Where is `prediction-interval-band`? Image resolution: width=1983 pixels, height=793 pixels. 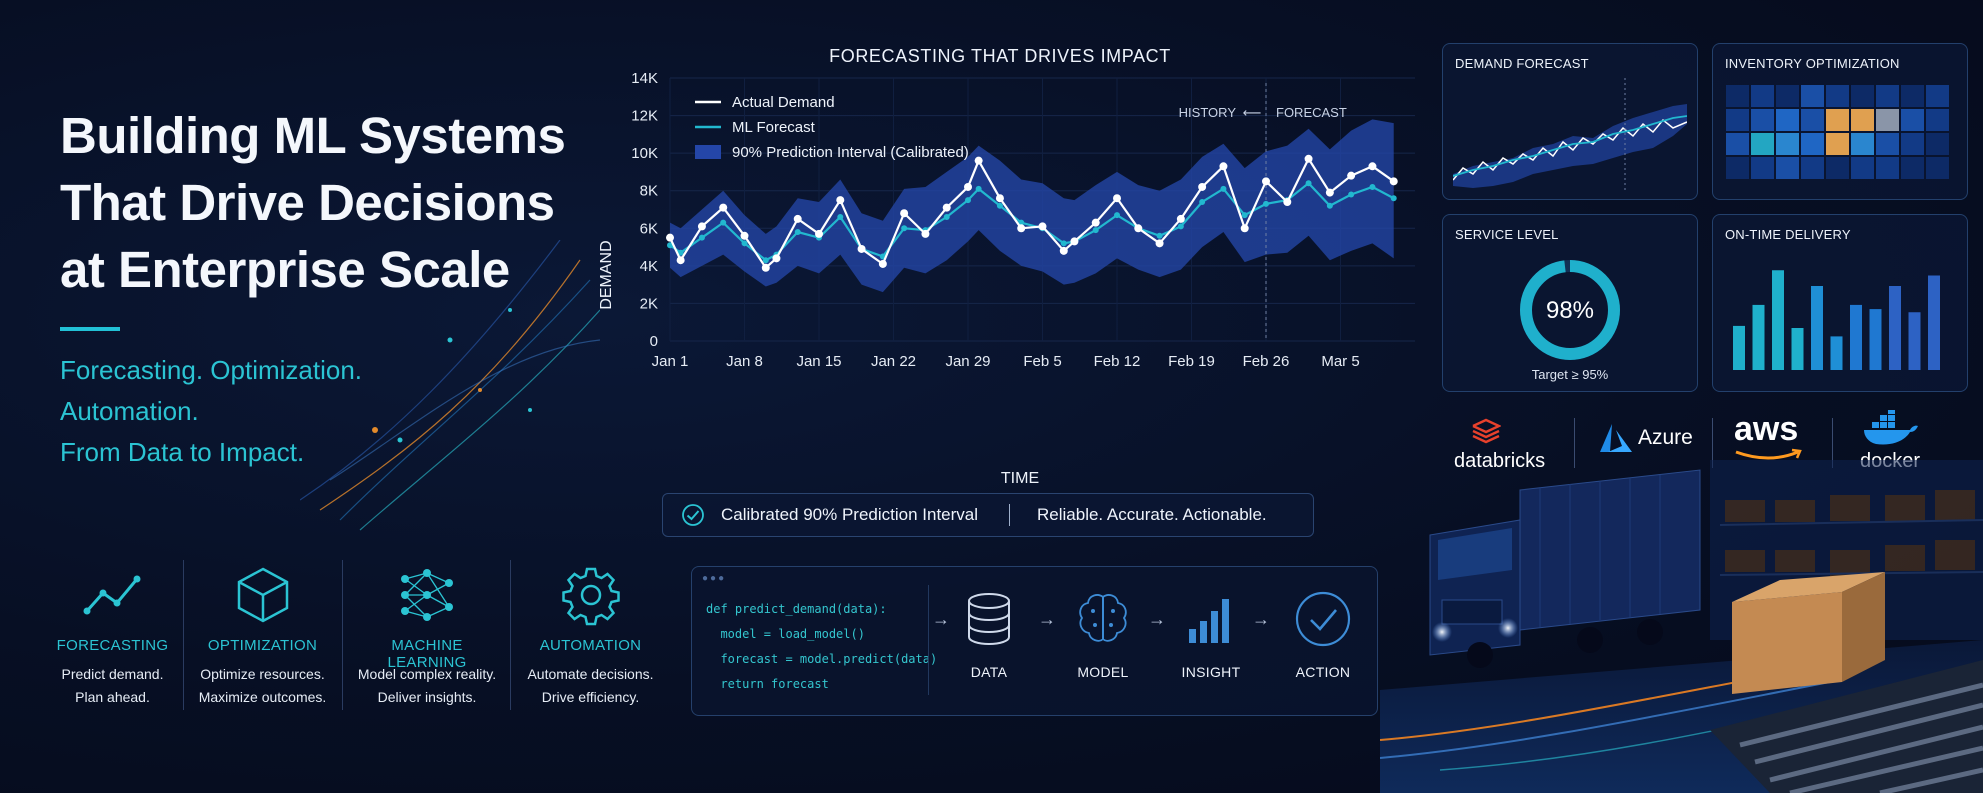 prediction-interval-band is located at coordinates (1032, 206).